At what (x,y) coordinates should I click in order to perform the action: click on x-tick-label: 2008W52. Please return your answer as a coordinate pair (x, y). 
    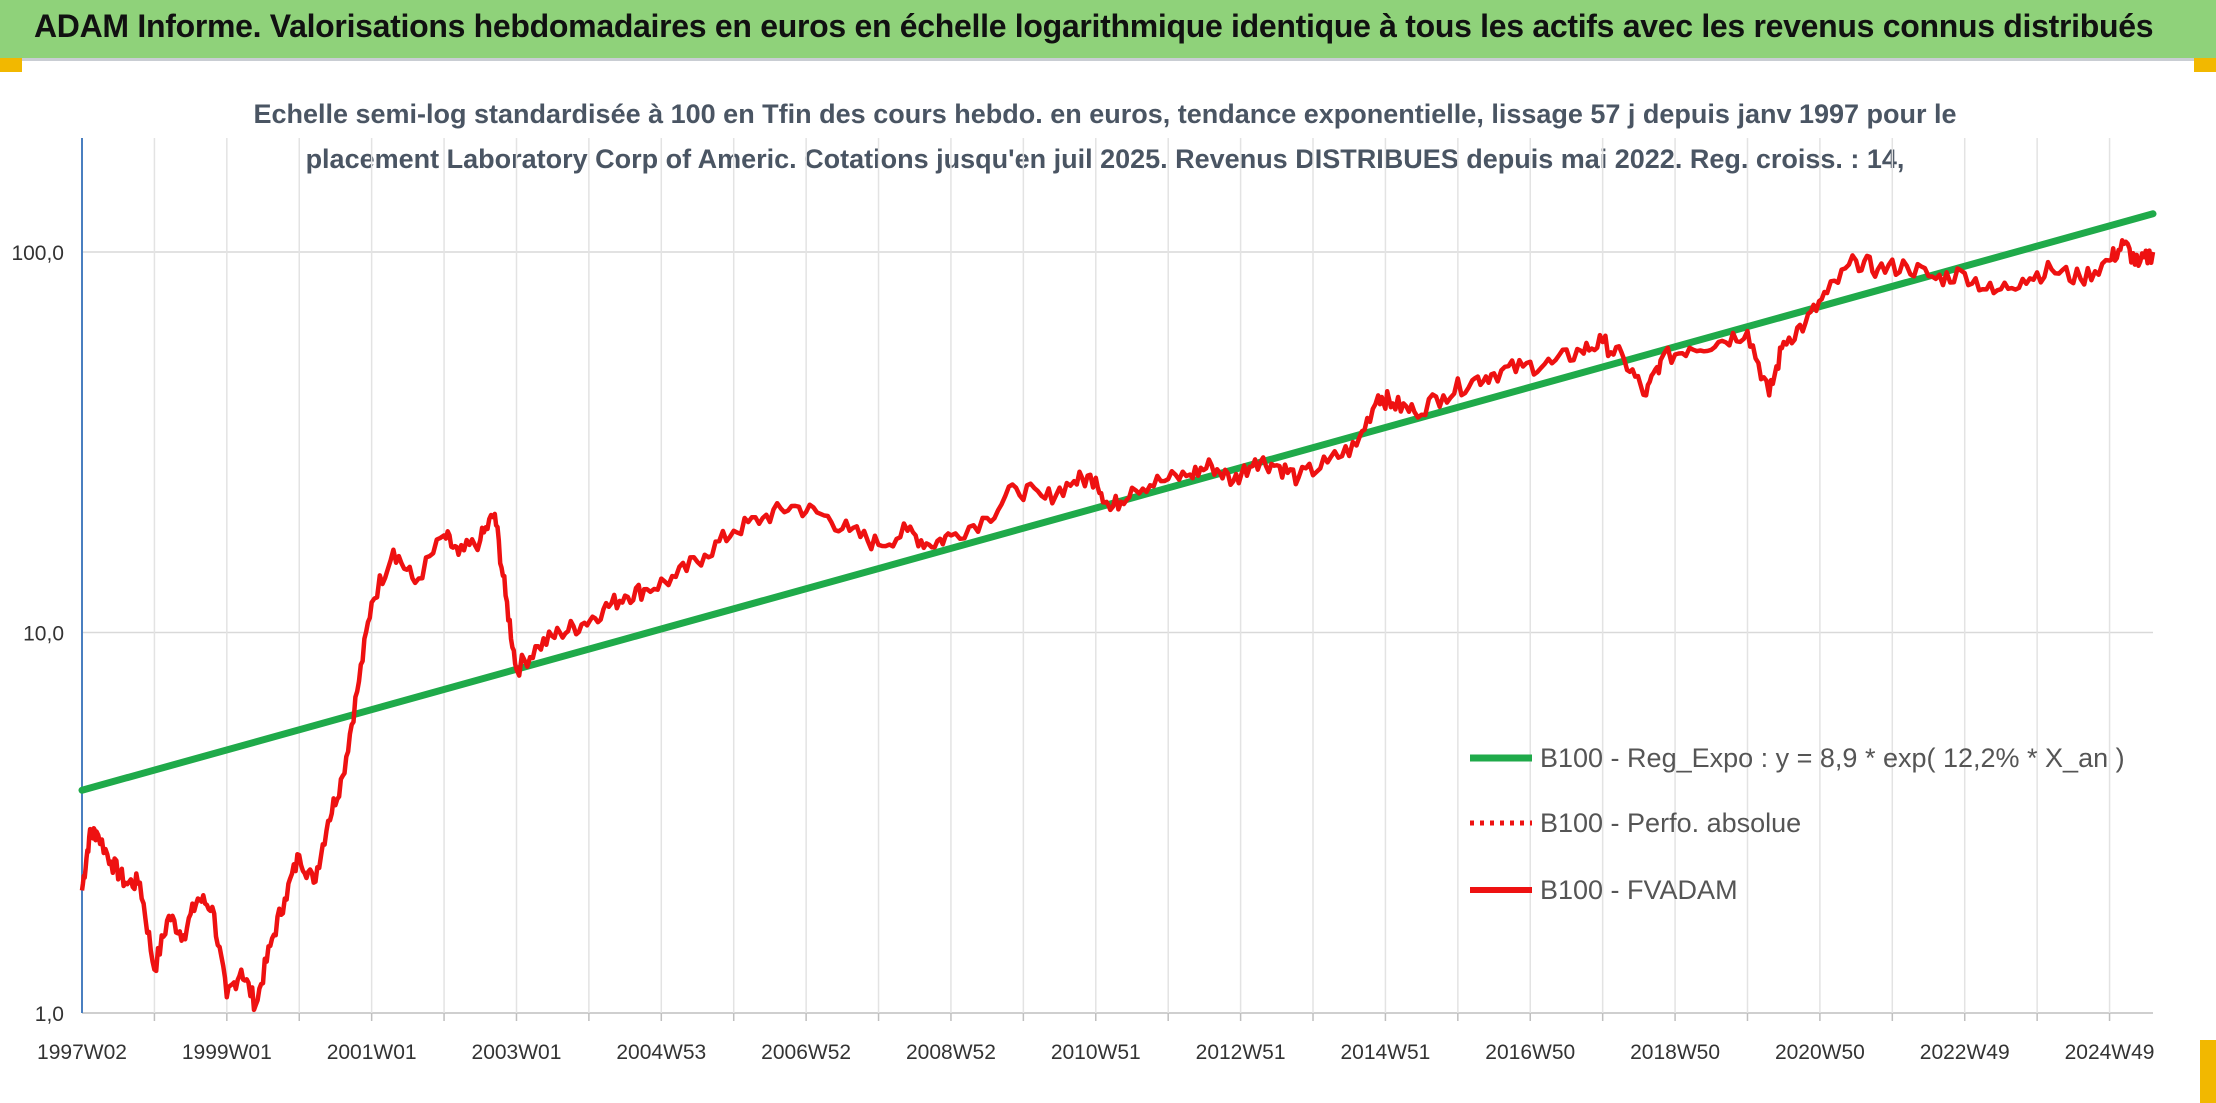
    Looking at the image, I should click on (951, 1052).